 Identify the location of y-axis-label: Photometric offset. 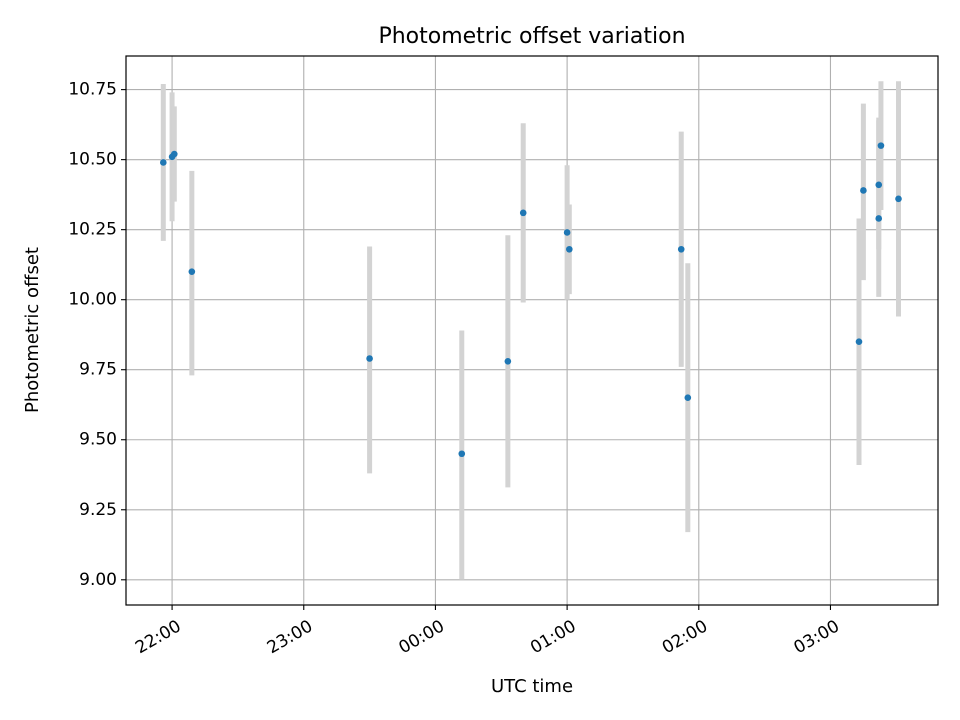
(32, 330).